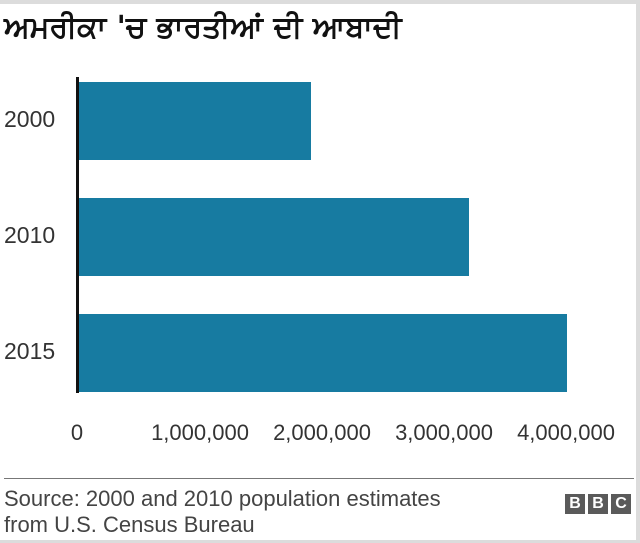 This screenshot has height=543, width=640. Describe the element at coordinates (203, 27) in the screenshot. I see `chart-title: ਅਮਰੀਕਾ 'ਚ ਭਾਰਤੀਆਂ ਦੀ ਆਬਾਦੀ` at that location.